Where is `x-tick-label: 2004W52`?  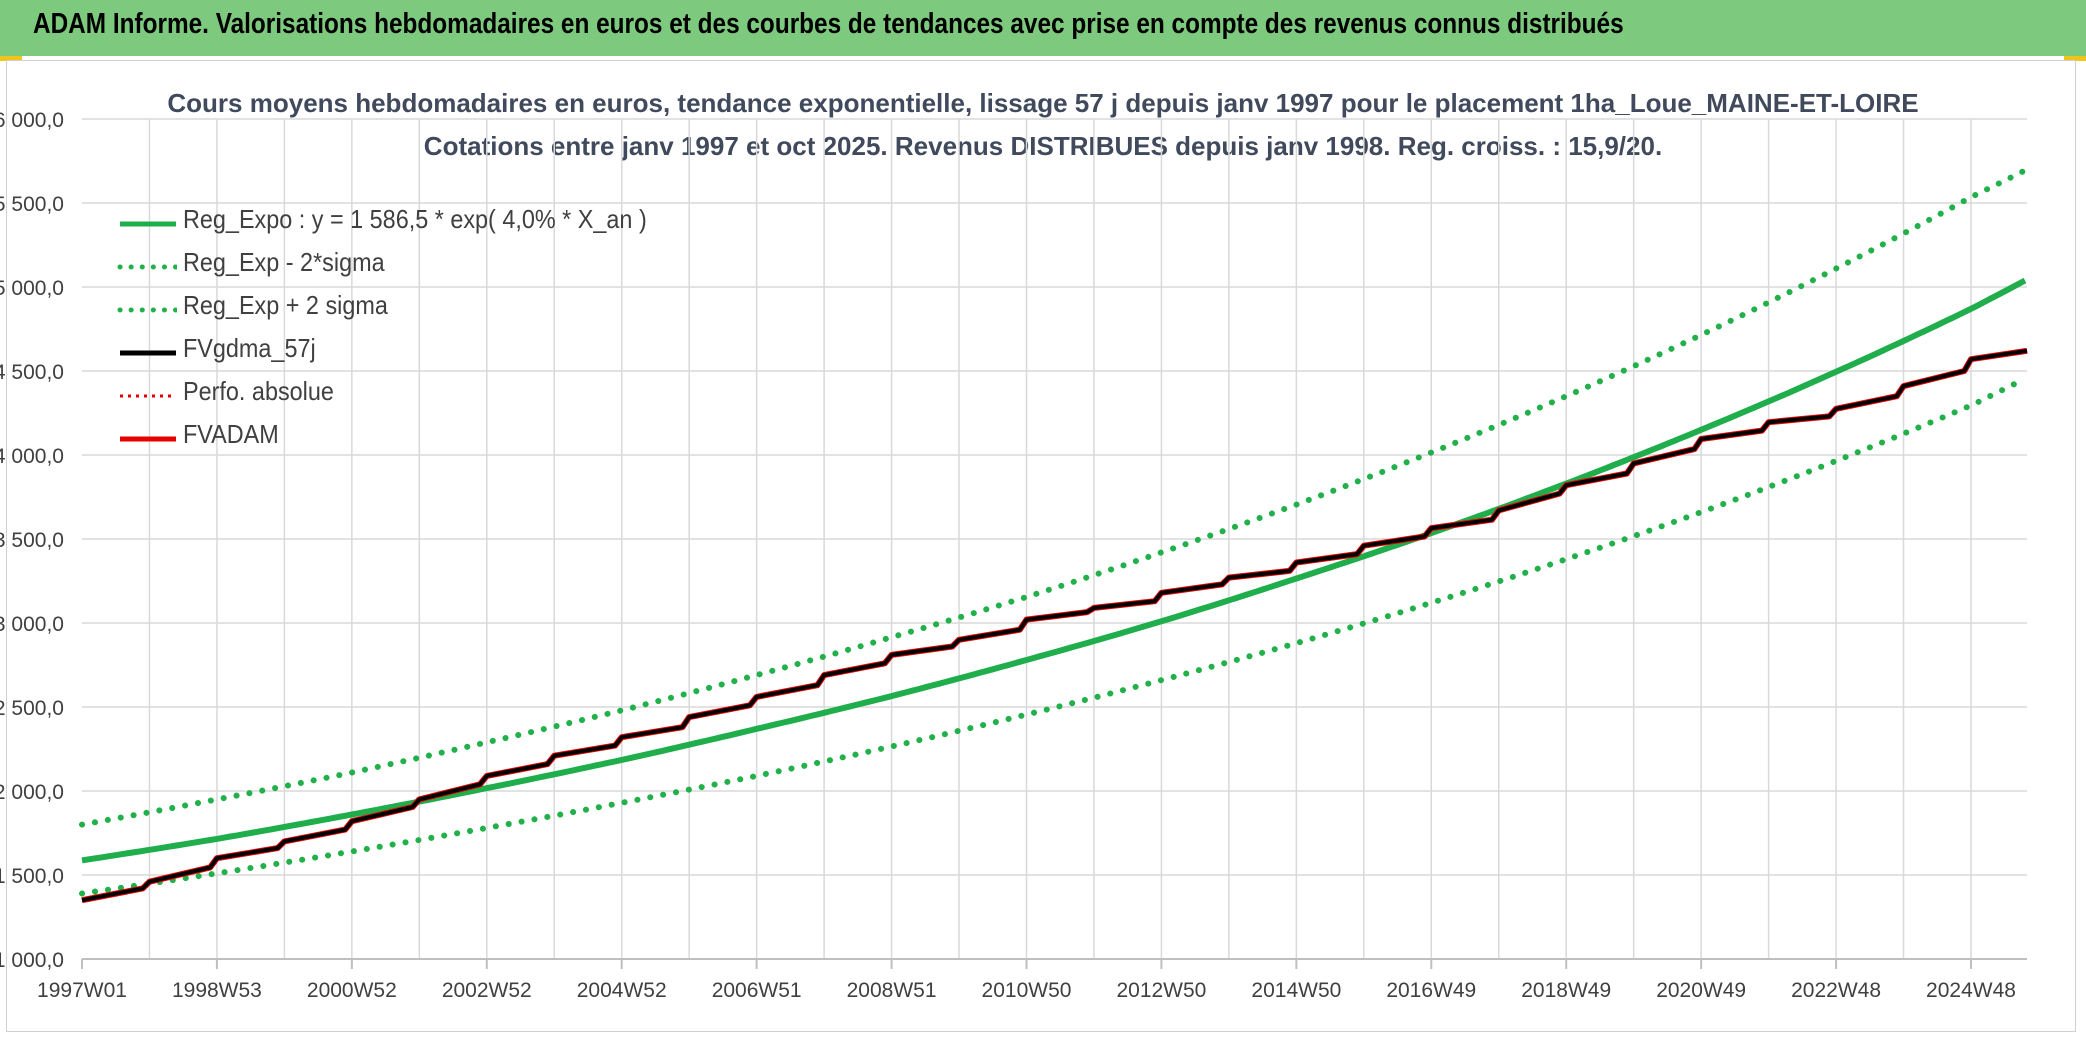
x-tick-label: 2004W52 is located at coordinates (622, 990).